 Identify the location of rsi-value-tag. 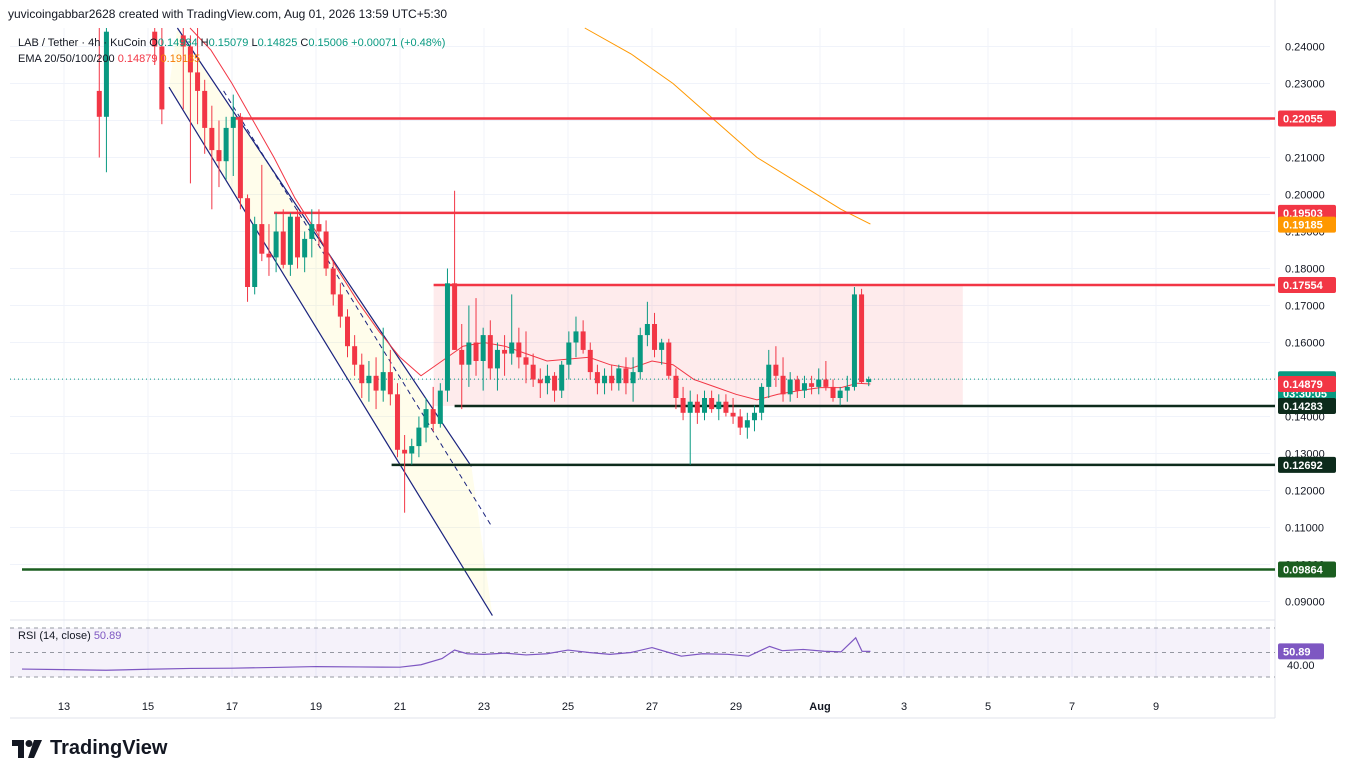
(1301, 651).